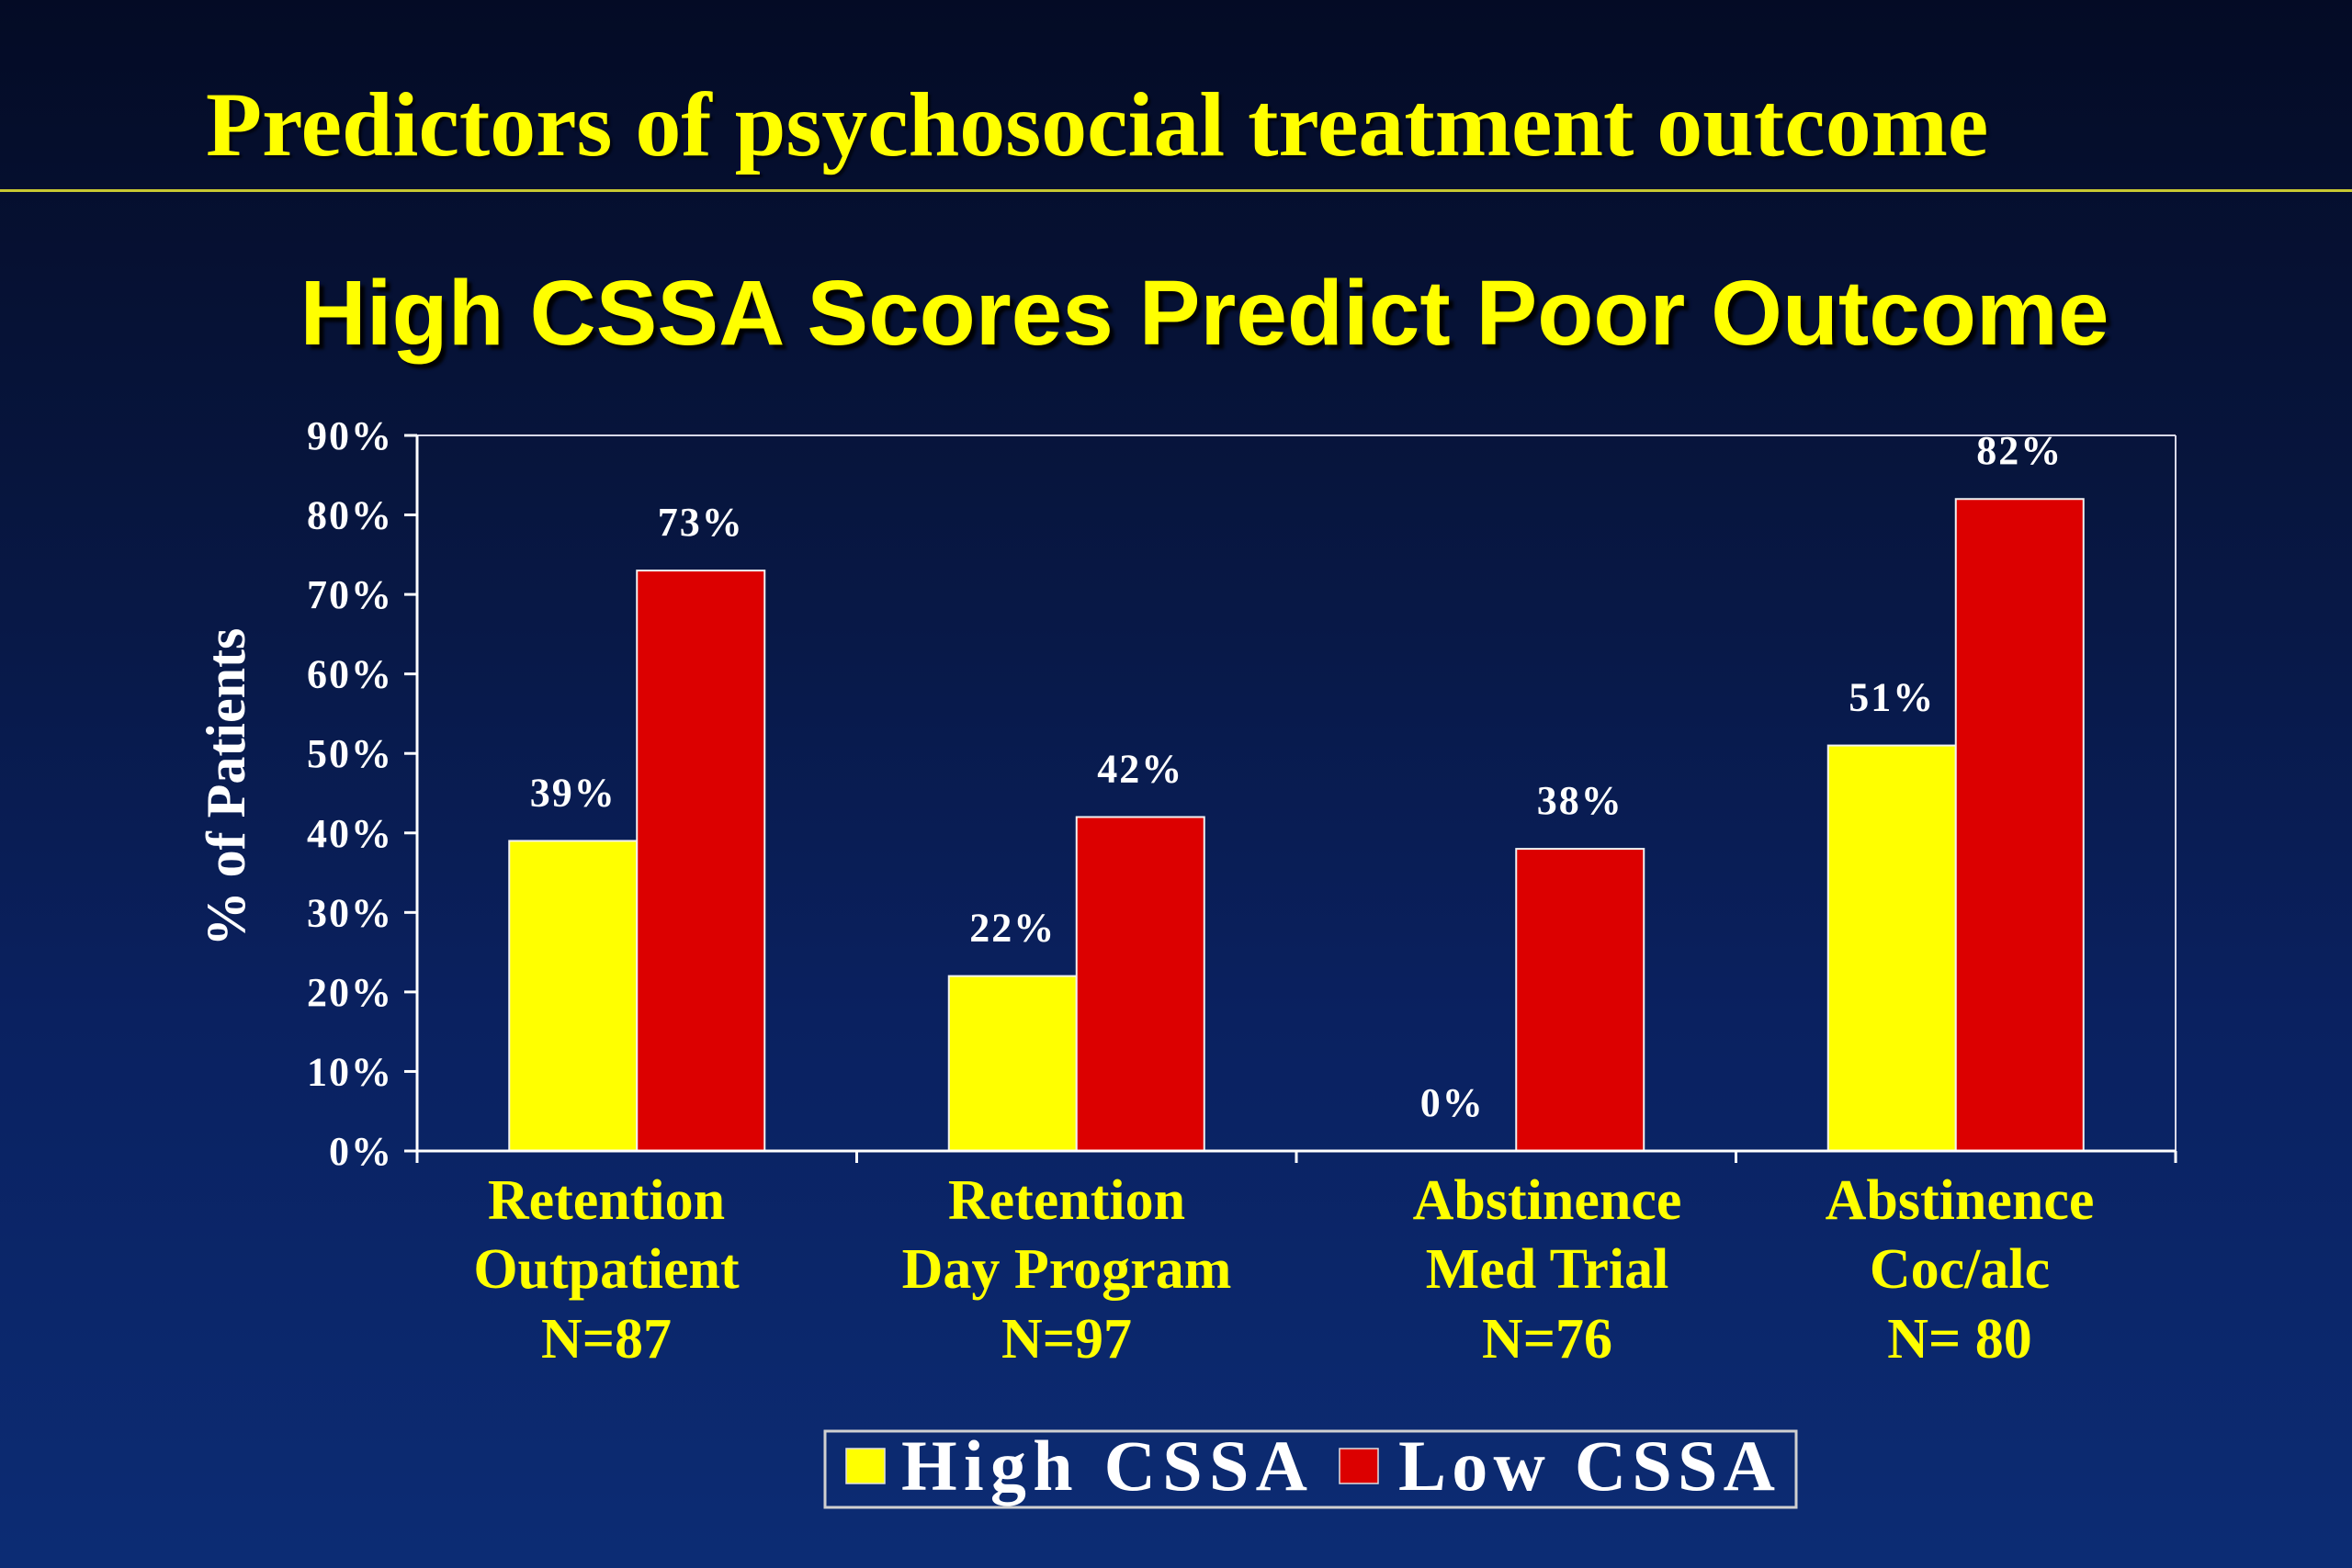  Describe the element at coordinates (361, 1151) in the screenshot. I see `y-tick-label: 0%` at that location.